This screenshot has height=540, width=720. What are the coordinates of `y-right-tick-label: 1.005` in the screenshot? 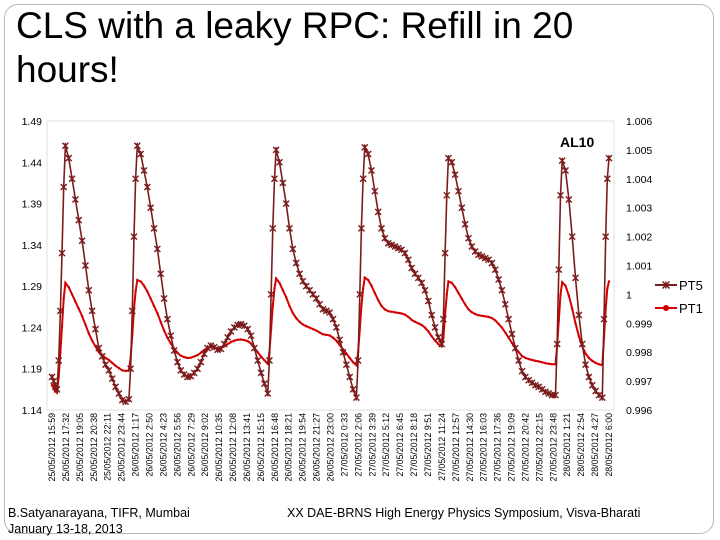 It's located at (639, 151).